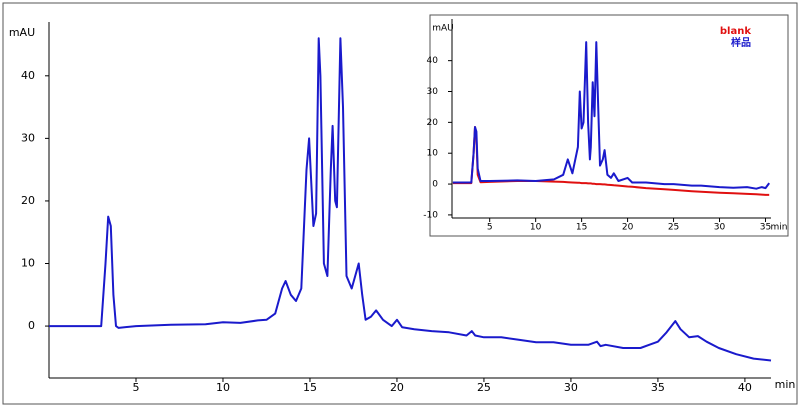  I want to click on y-tick-label: -10, so click(430, 215).